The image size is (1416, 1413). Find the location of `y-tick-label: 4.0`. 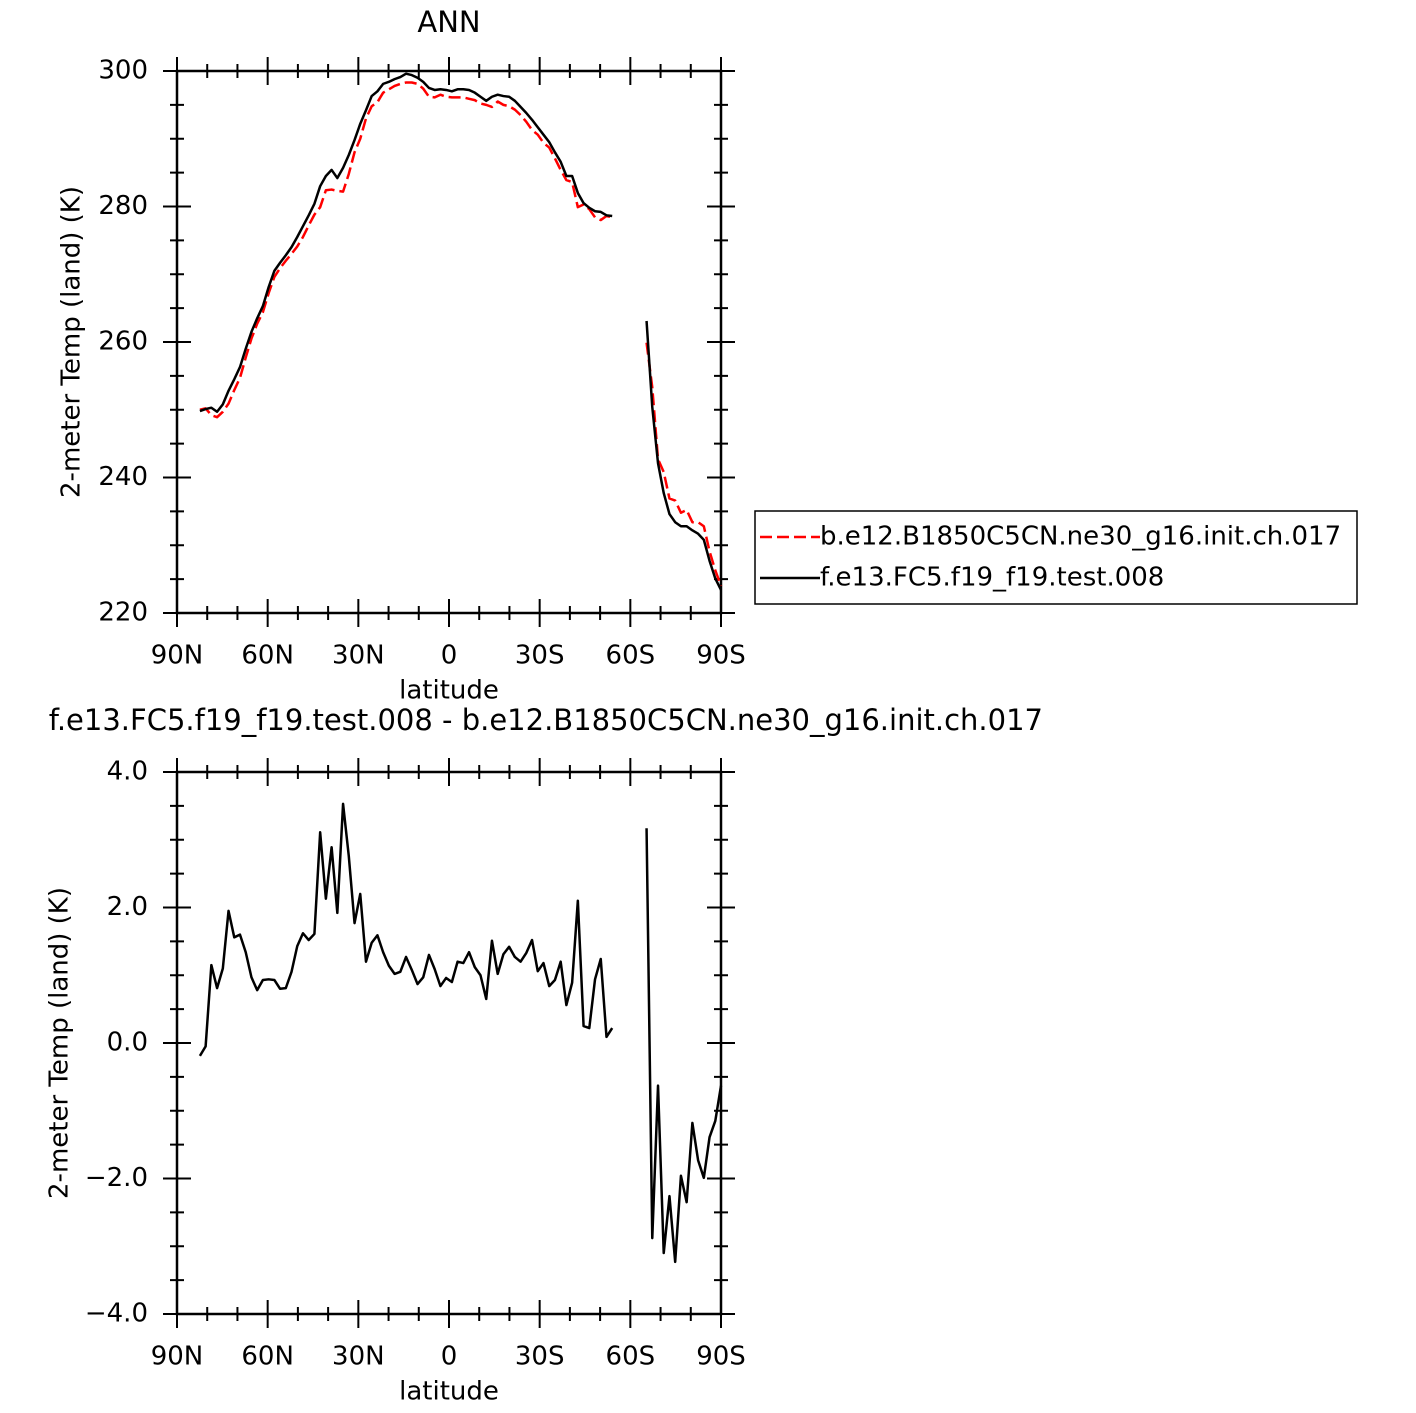

y-tick-label: 4.0 is located at coordinates (127, 772).